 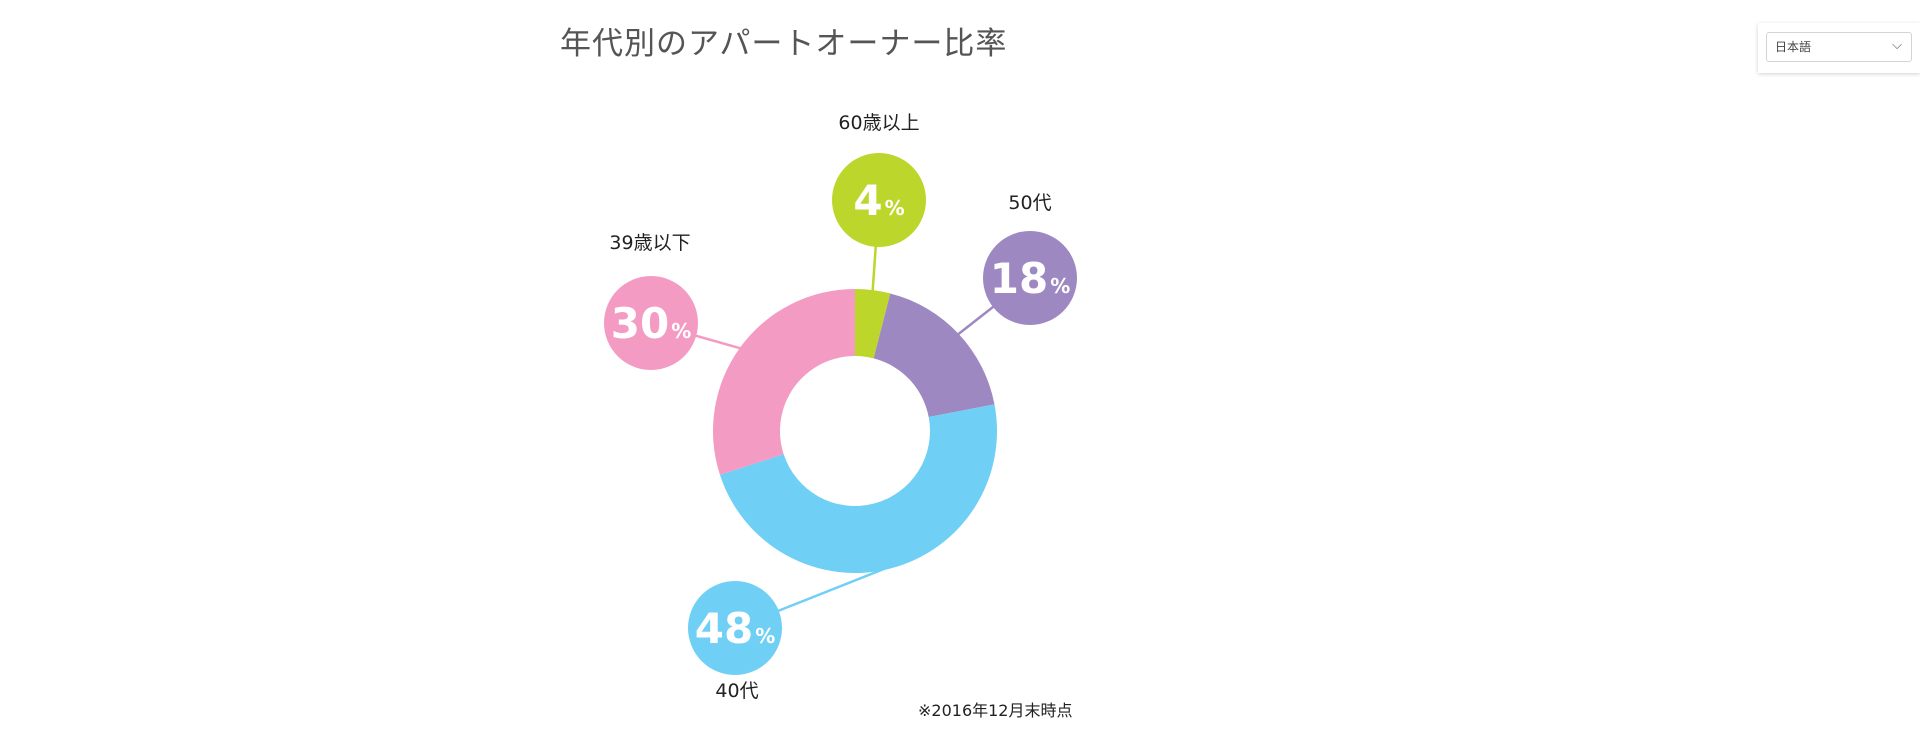 What do you see at coordinates (995, 710) in the screenshot?
I see `chart-footnote: ※2016年12月末時点` at bounding box center [995, 710].